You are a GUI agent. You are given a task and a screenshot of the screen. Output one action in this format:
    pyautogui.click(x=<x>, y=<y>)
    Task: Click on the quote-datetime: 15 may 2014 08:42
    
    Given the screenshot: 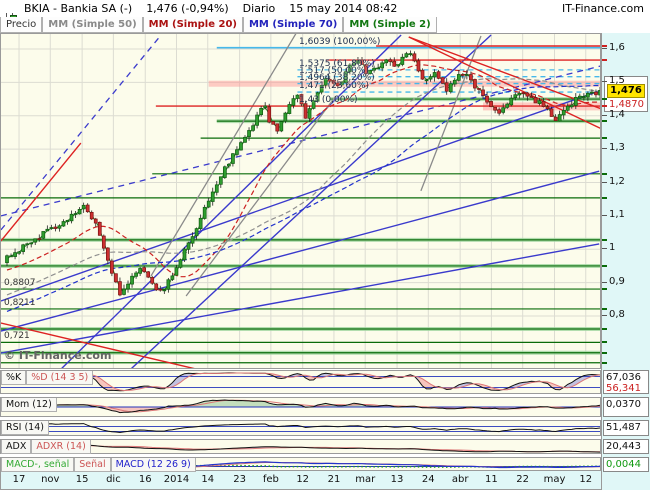 What is the action you would take?
    pyautogui.click(x=343, y=8)
    